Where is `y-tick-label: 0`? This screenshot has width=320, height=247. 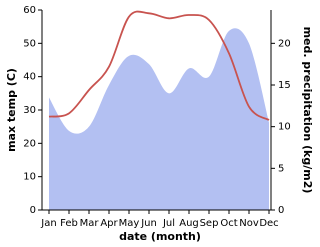 y-tick-label: 0 is located at coordinates (33, 210).